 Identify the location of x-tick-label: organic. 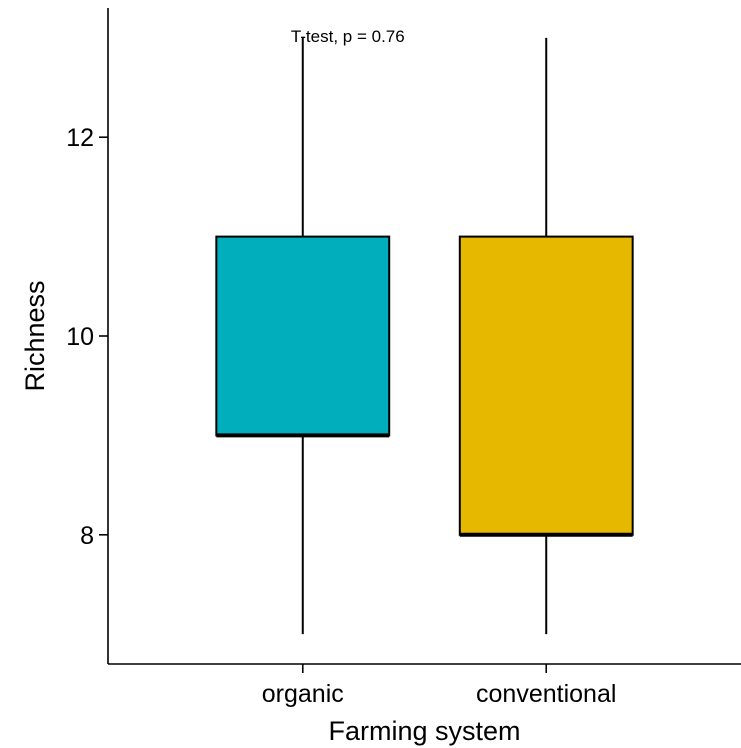
(303, 694).